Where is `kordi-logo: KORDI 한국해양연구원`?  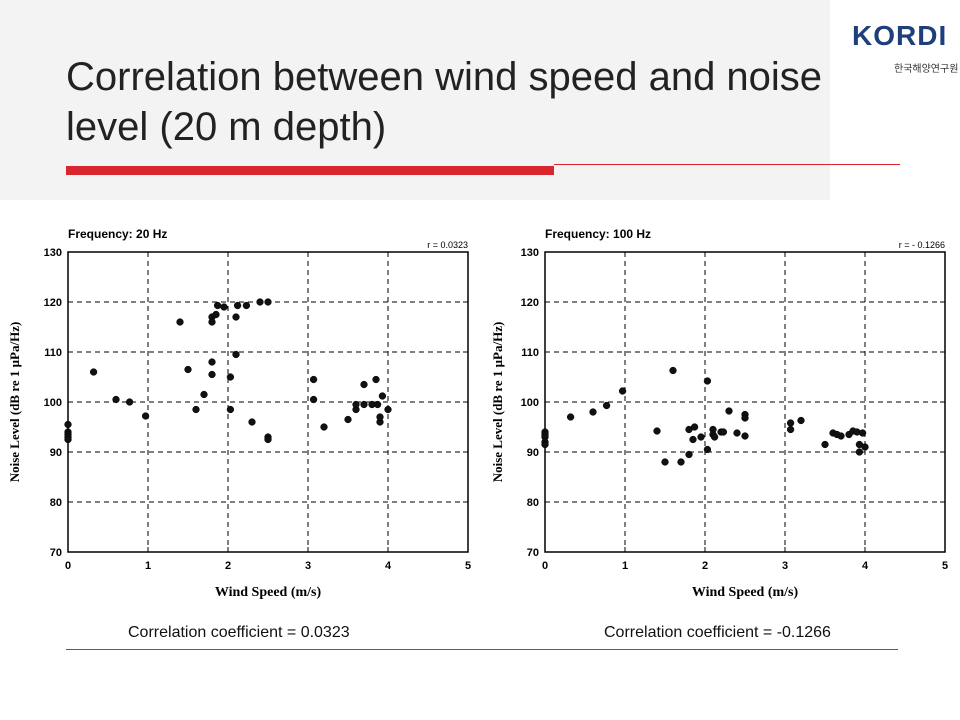
kordi-logo: KORDI 한국해양연구원 is located at coordinates (895, 50).